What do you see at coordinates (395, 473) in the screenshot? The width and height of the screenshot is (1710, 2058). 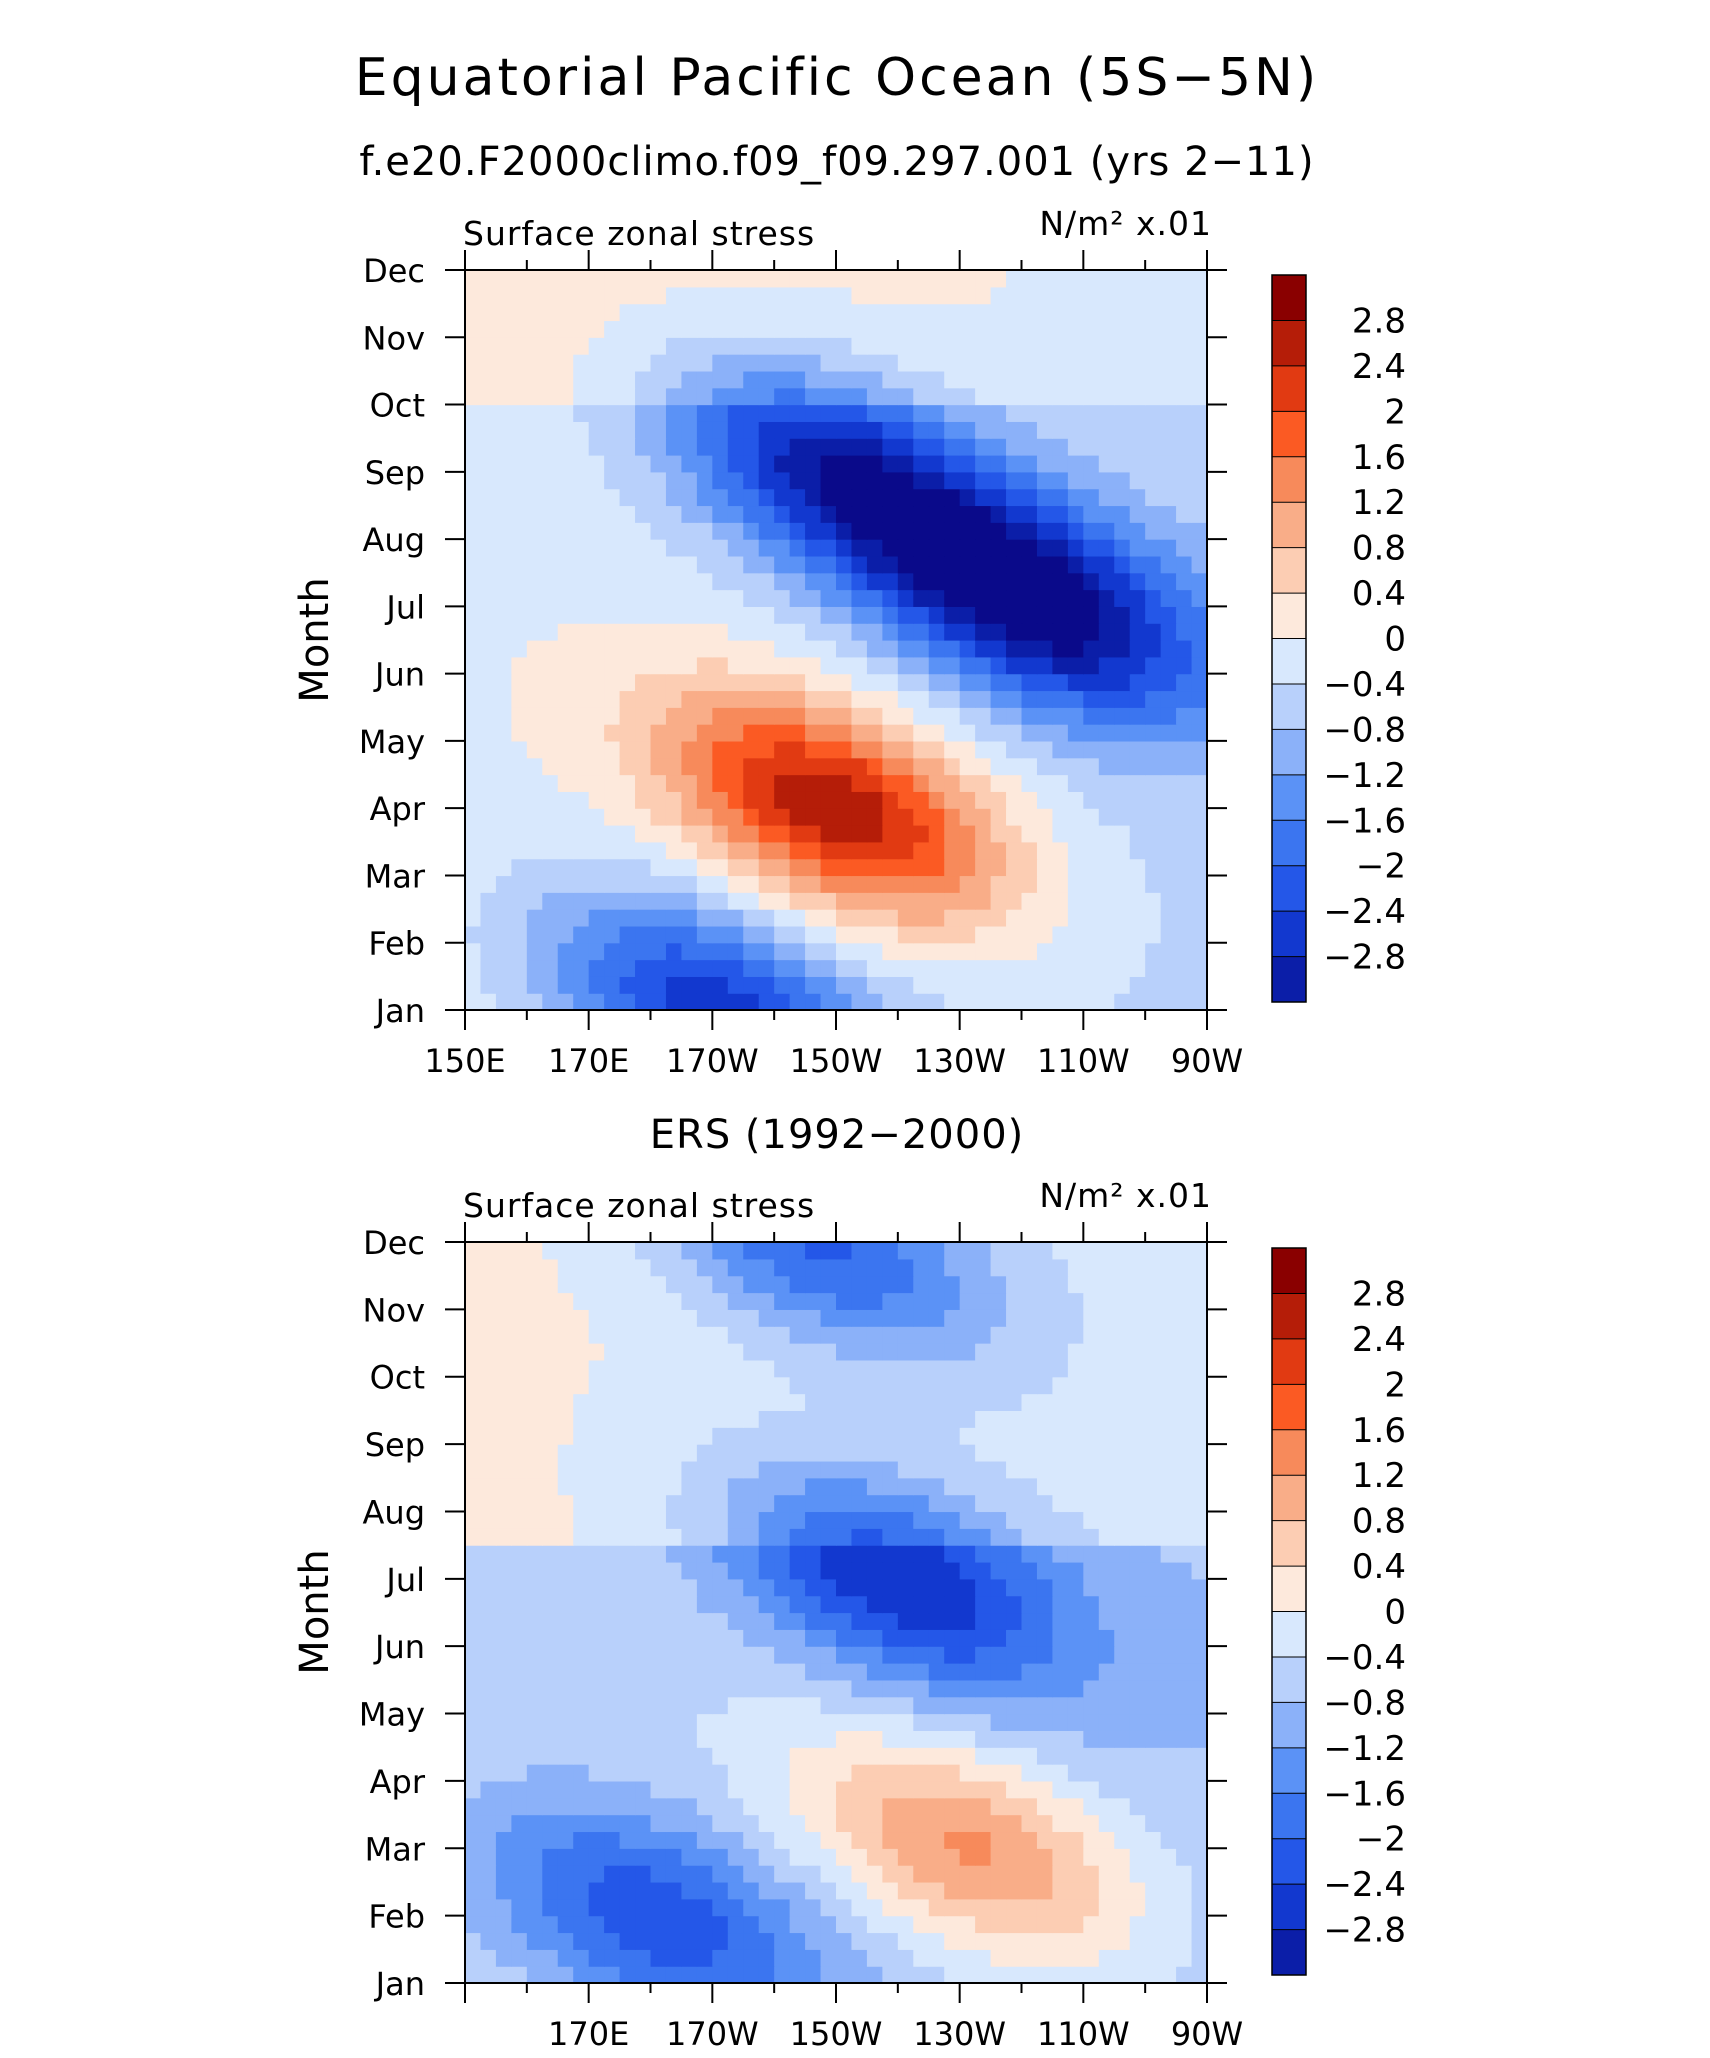 I see `y-tick-label: Sep` at bounding box center [395, 473].